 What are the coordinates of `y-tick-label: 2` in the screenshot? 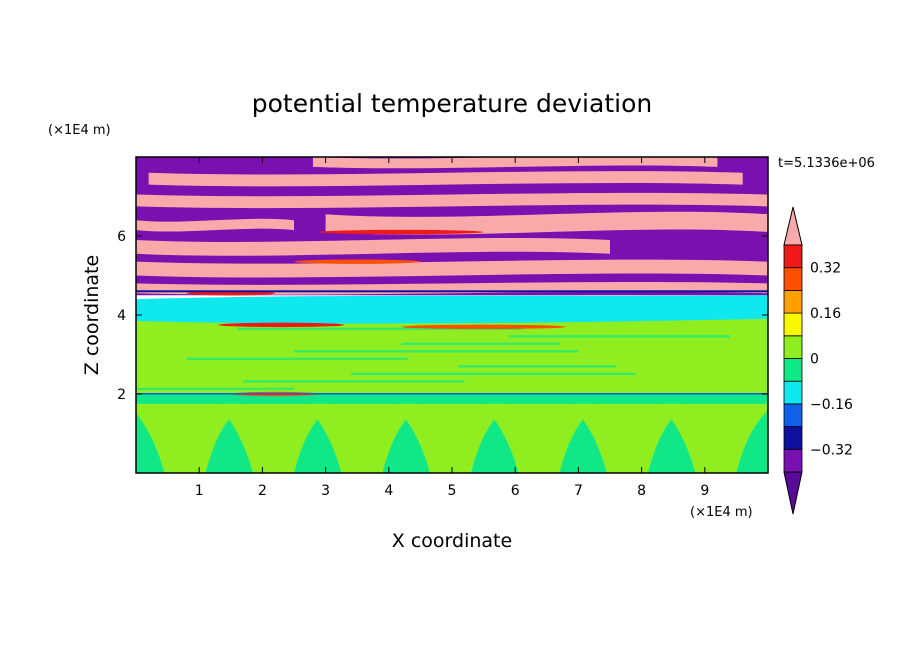 It's located at (121, 395).